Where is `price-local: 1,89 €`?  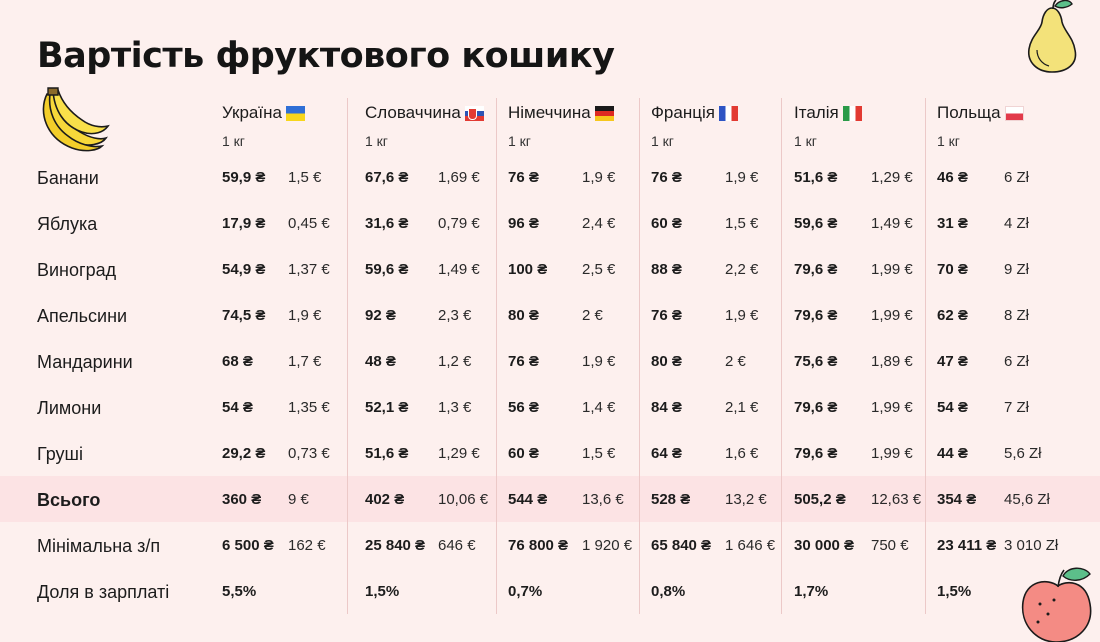 price-local: 1,89 € is located at coordinates (892, 361).